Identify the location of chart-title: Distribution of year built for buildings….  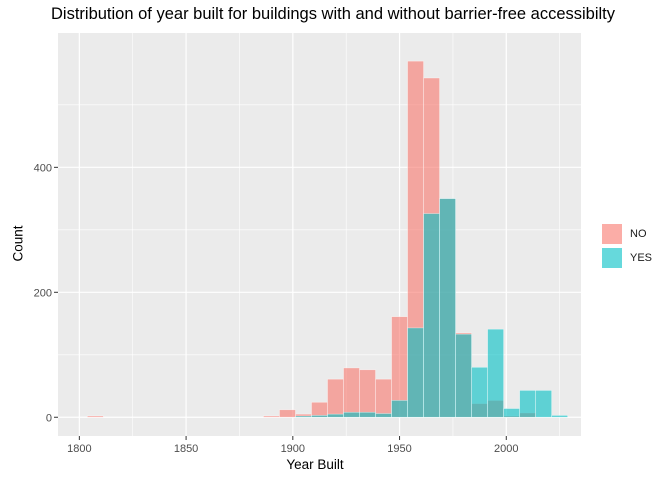
(333, 14).